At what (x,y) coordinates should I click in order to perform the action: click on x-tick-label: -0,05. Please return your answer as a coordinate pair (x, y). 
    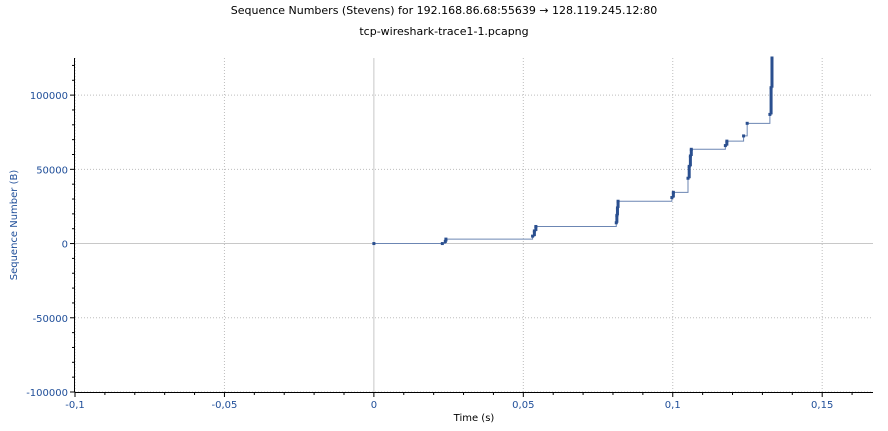
    Looking at the image, I should click on (225, 405).